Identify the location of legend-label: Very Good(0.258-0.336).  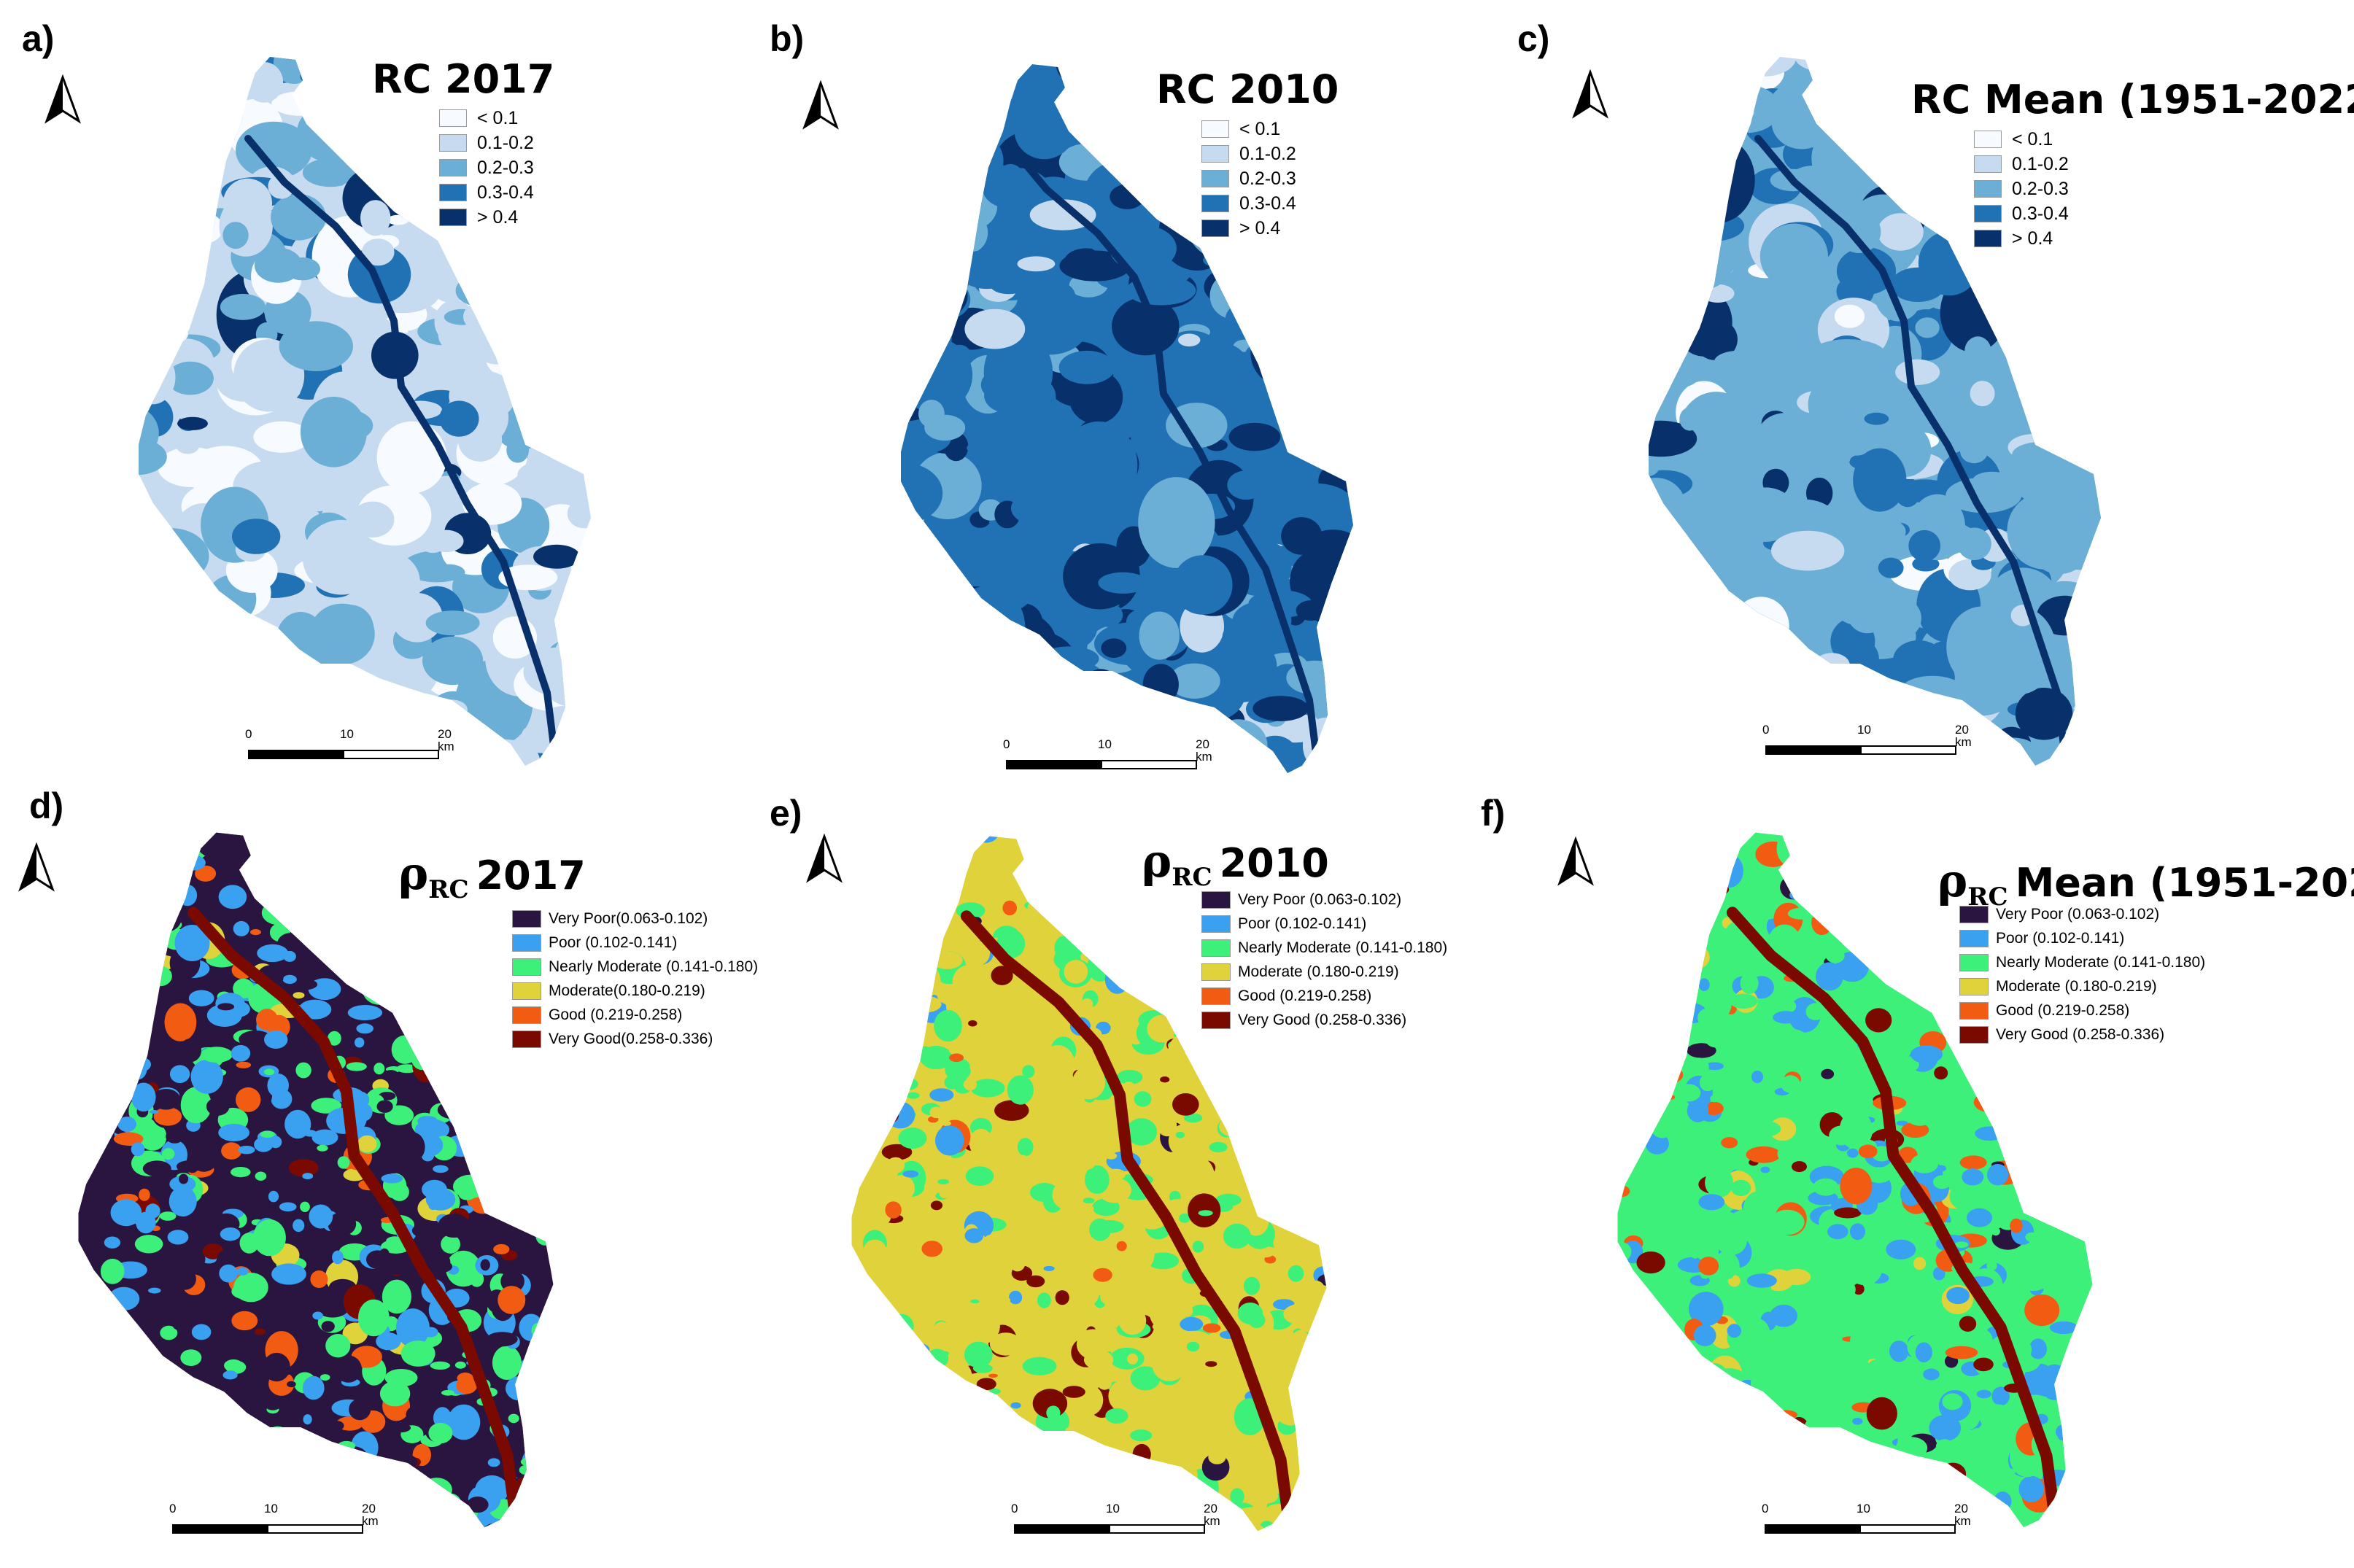
(631, 1038).